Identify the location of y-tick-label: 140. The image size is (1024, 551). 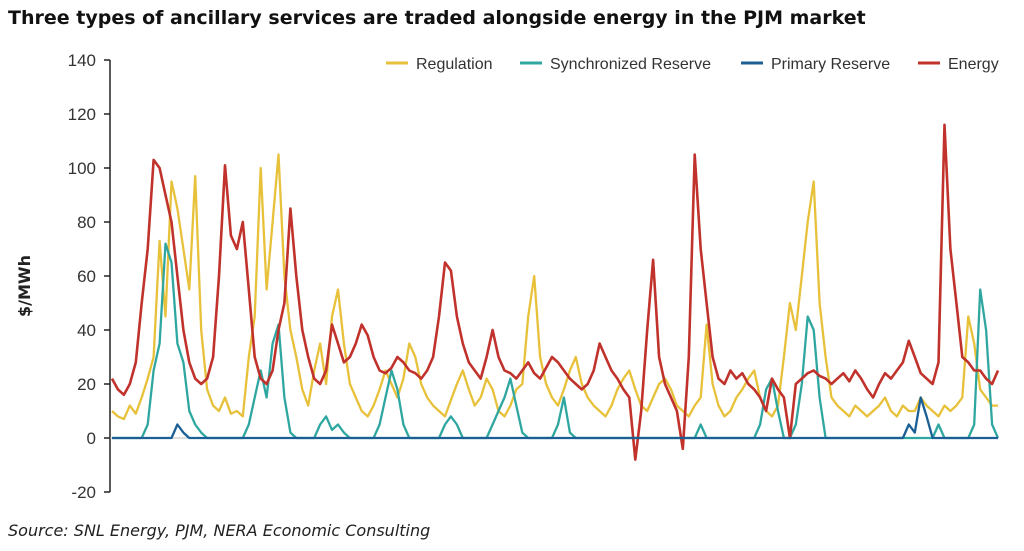
(82, 60).